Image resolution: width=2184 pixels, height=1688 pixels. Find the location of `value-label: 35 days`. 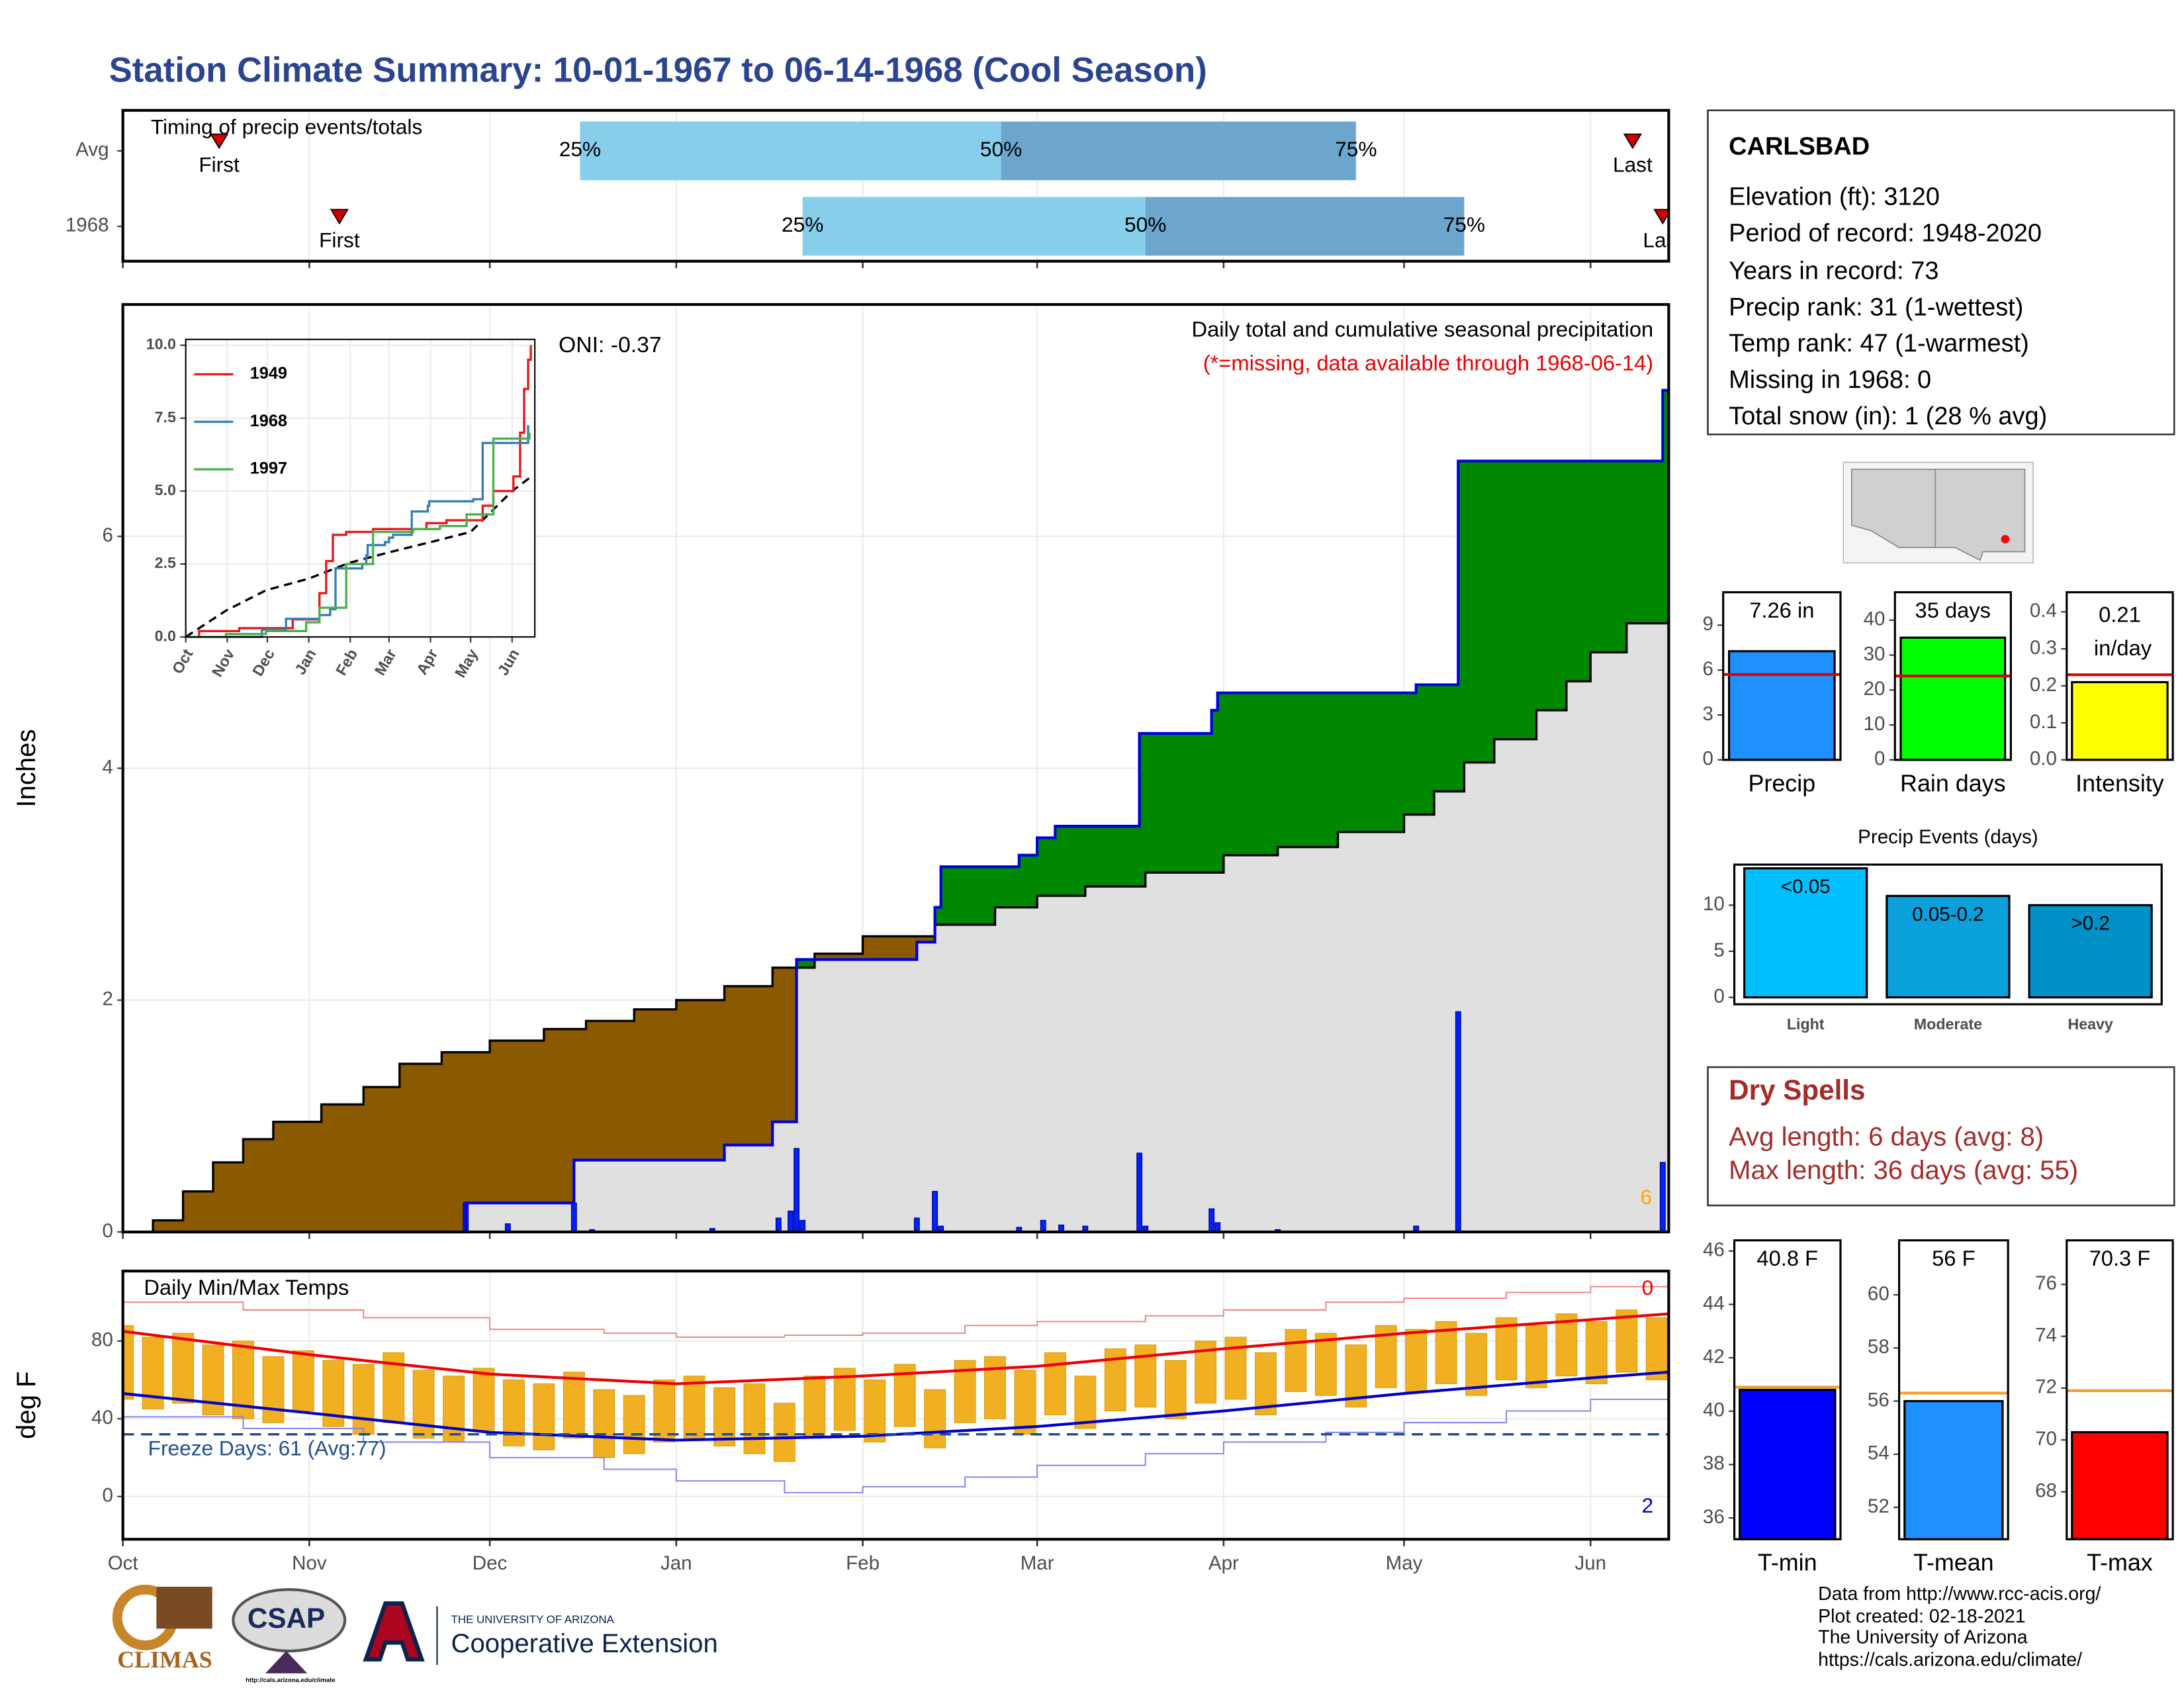

value-label: 35 days is located at coordinates (1953, 610).